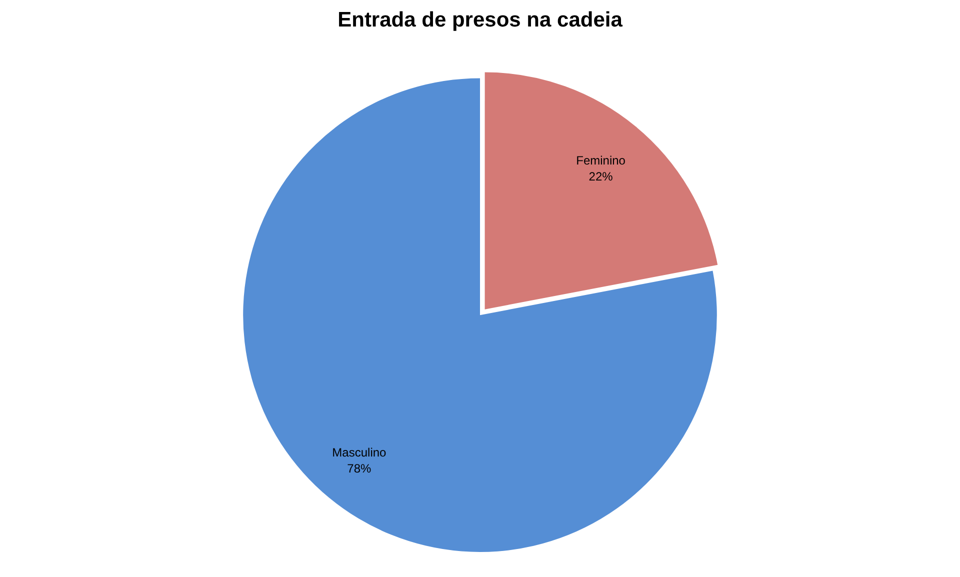 This screenshot has height=577, width=960. I want to click on chart-title: Entrada de presos na cadeia, so click(480, 20).